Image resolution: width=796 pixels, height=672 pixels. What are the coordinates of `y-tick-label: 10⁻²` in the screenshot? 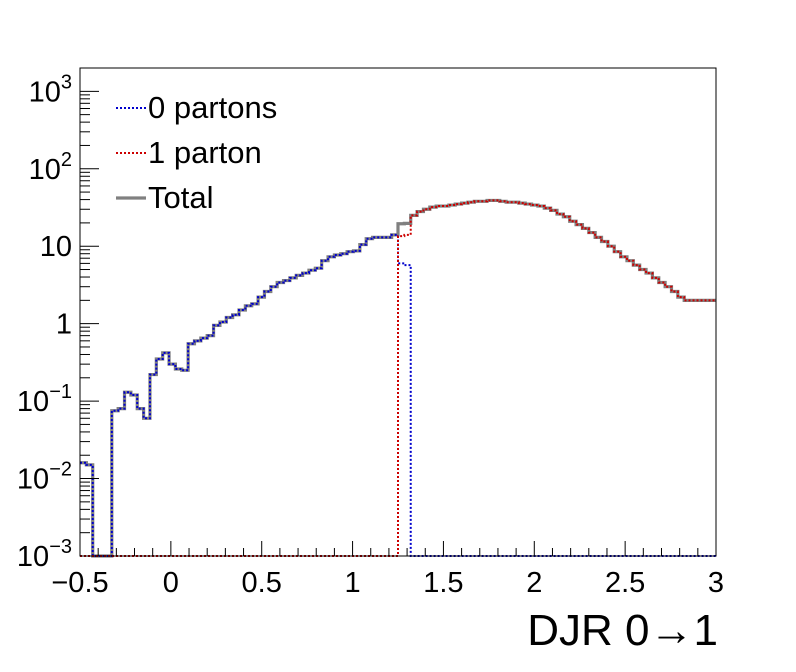 It's located at (44, 477).